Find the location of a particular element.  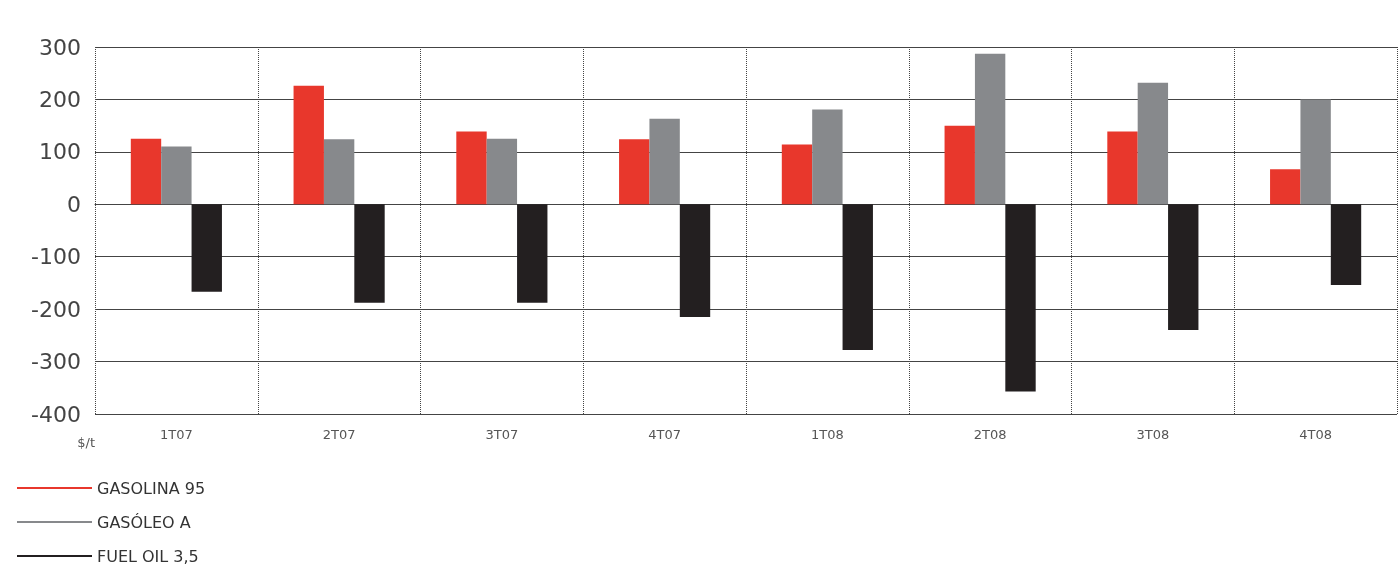

x-tick-label: 4T07 is located at coordinates (665, 434).